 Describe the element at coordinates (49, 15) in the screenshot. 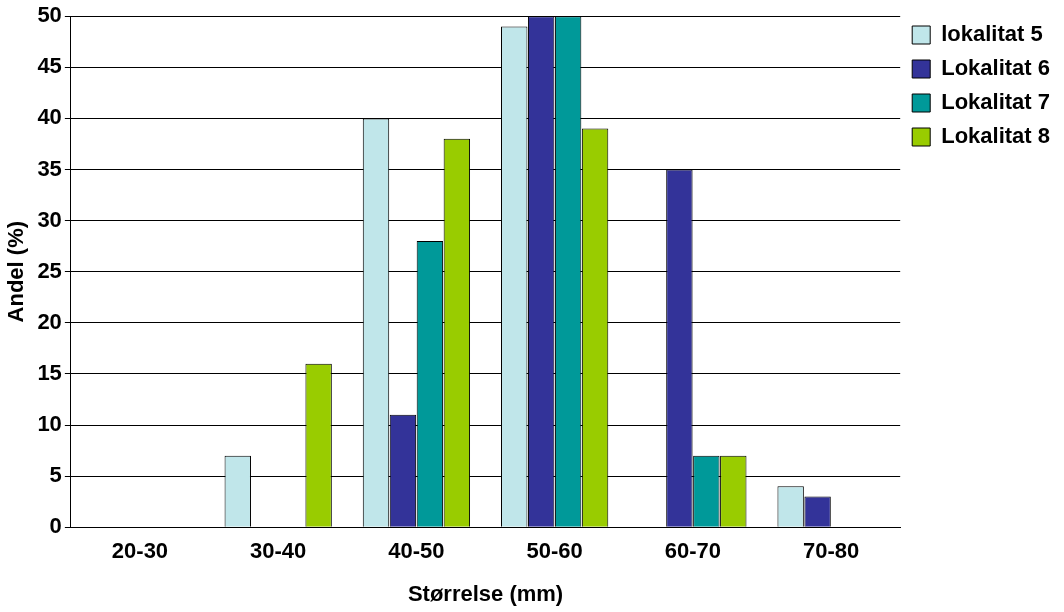

I see `y-tick-label: 50` at that location.